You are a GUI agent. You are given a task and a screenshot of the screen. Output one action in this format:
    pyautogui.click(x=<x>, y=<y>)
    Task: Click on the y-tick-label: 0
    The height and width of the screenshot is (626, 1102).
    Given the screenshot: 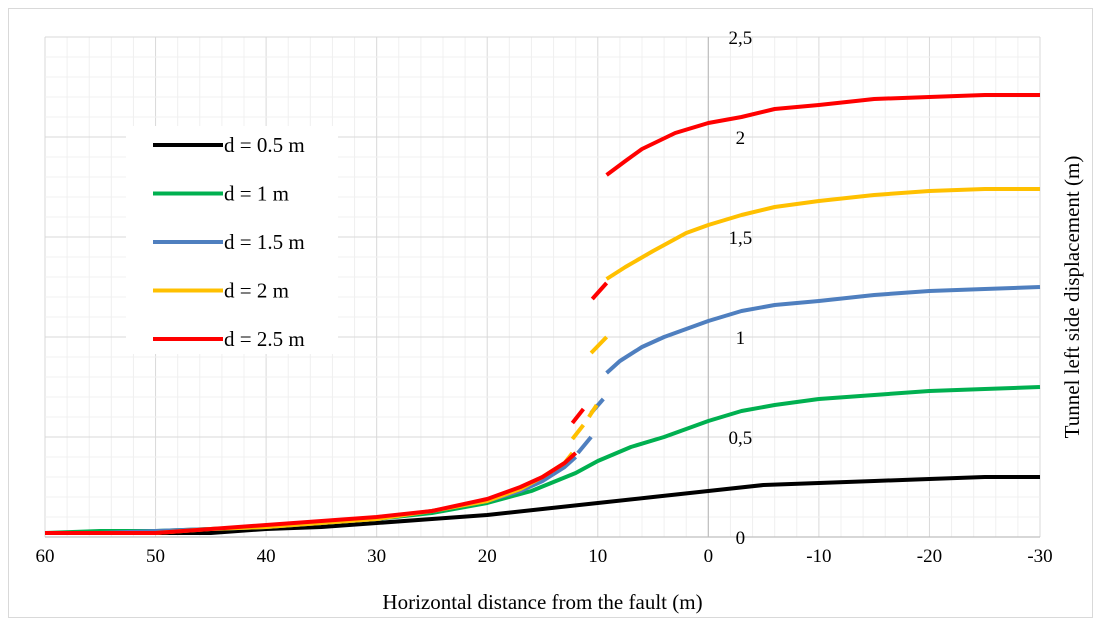 What is the action you would take?
    pyautogui.click(x=741, y=538)
    